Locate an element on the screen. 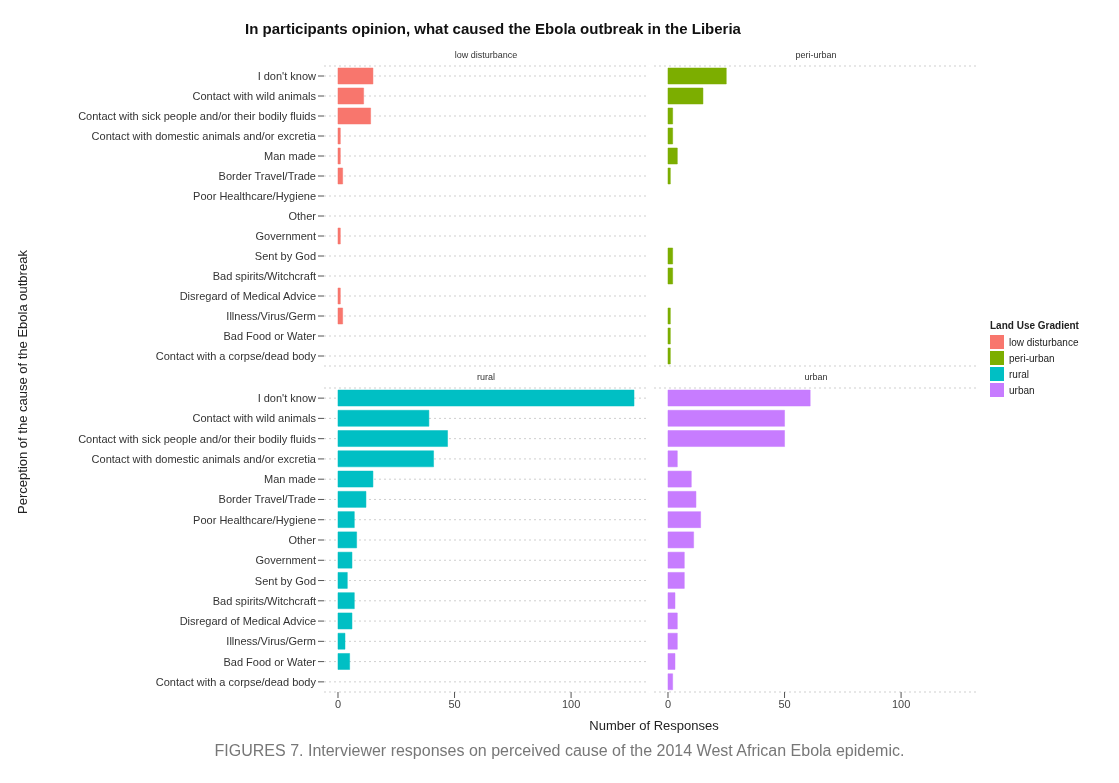 The height and width of the screenshot is (783, 1119). legend-label: low disturbance is located at coordinates (1044, 342).